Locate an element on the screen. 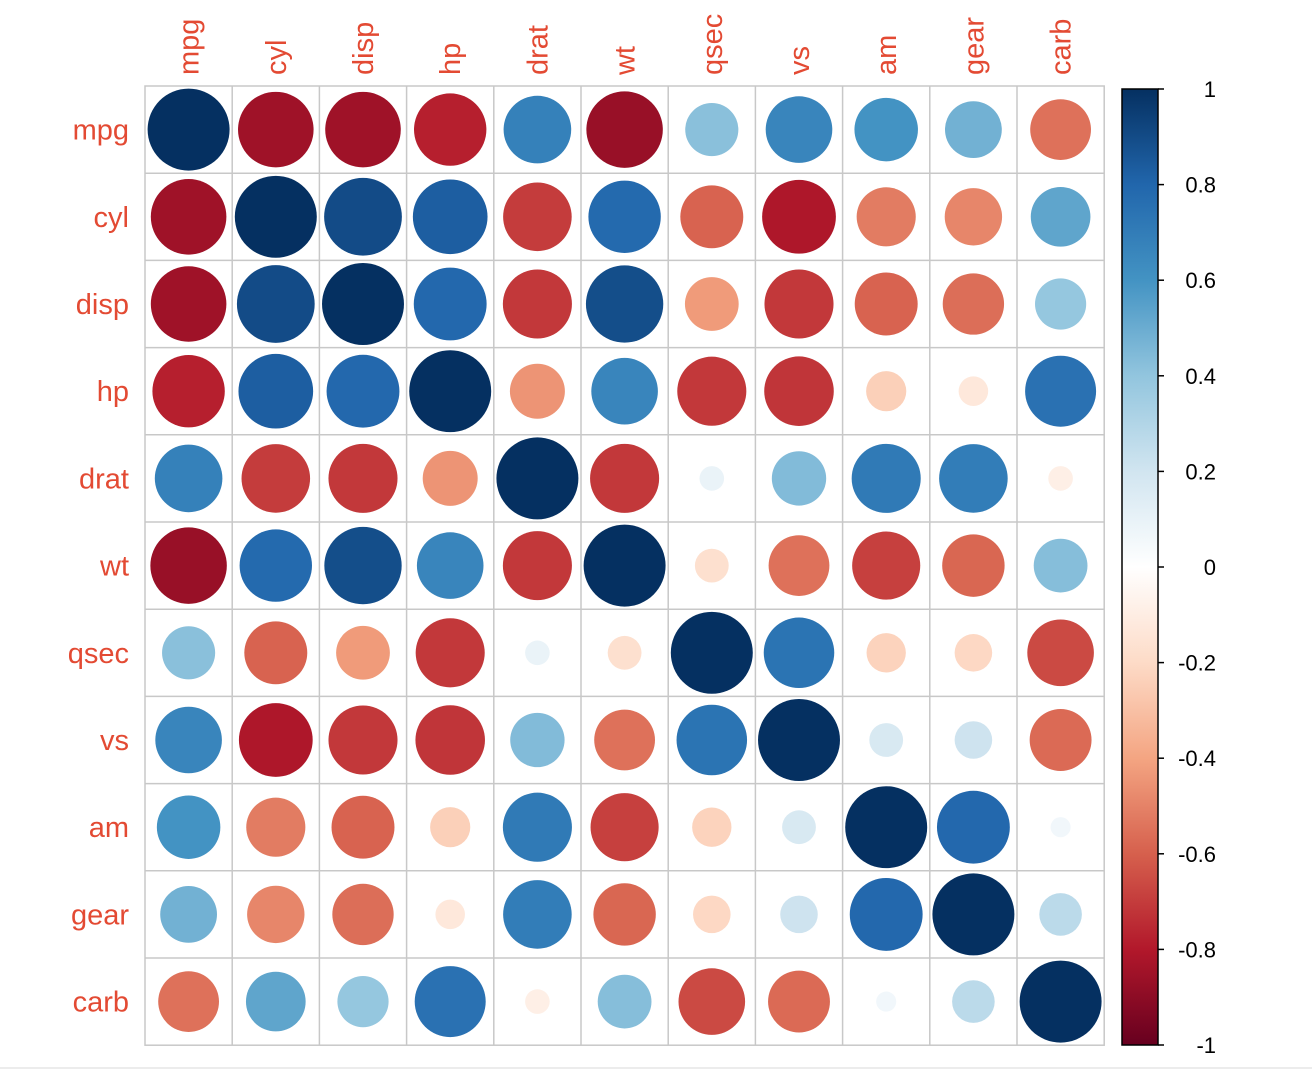  corr-circle-disp-drat is located at coordinates (537, 304).